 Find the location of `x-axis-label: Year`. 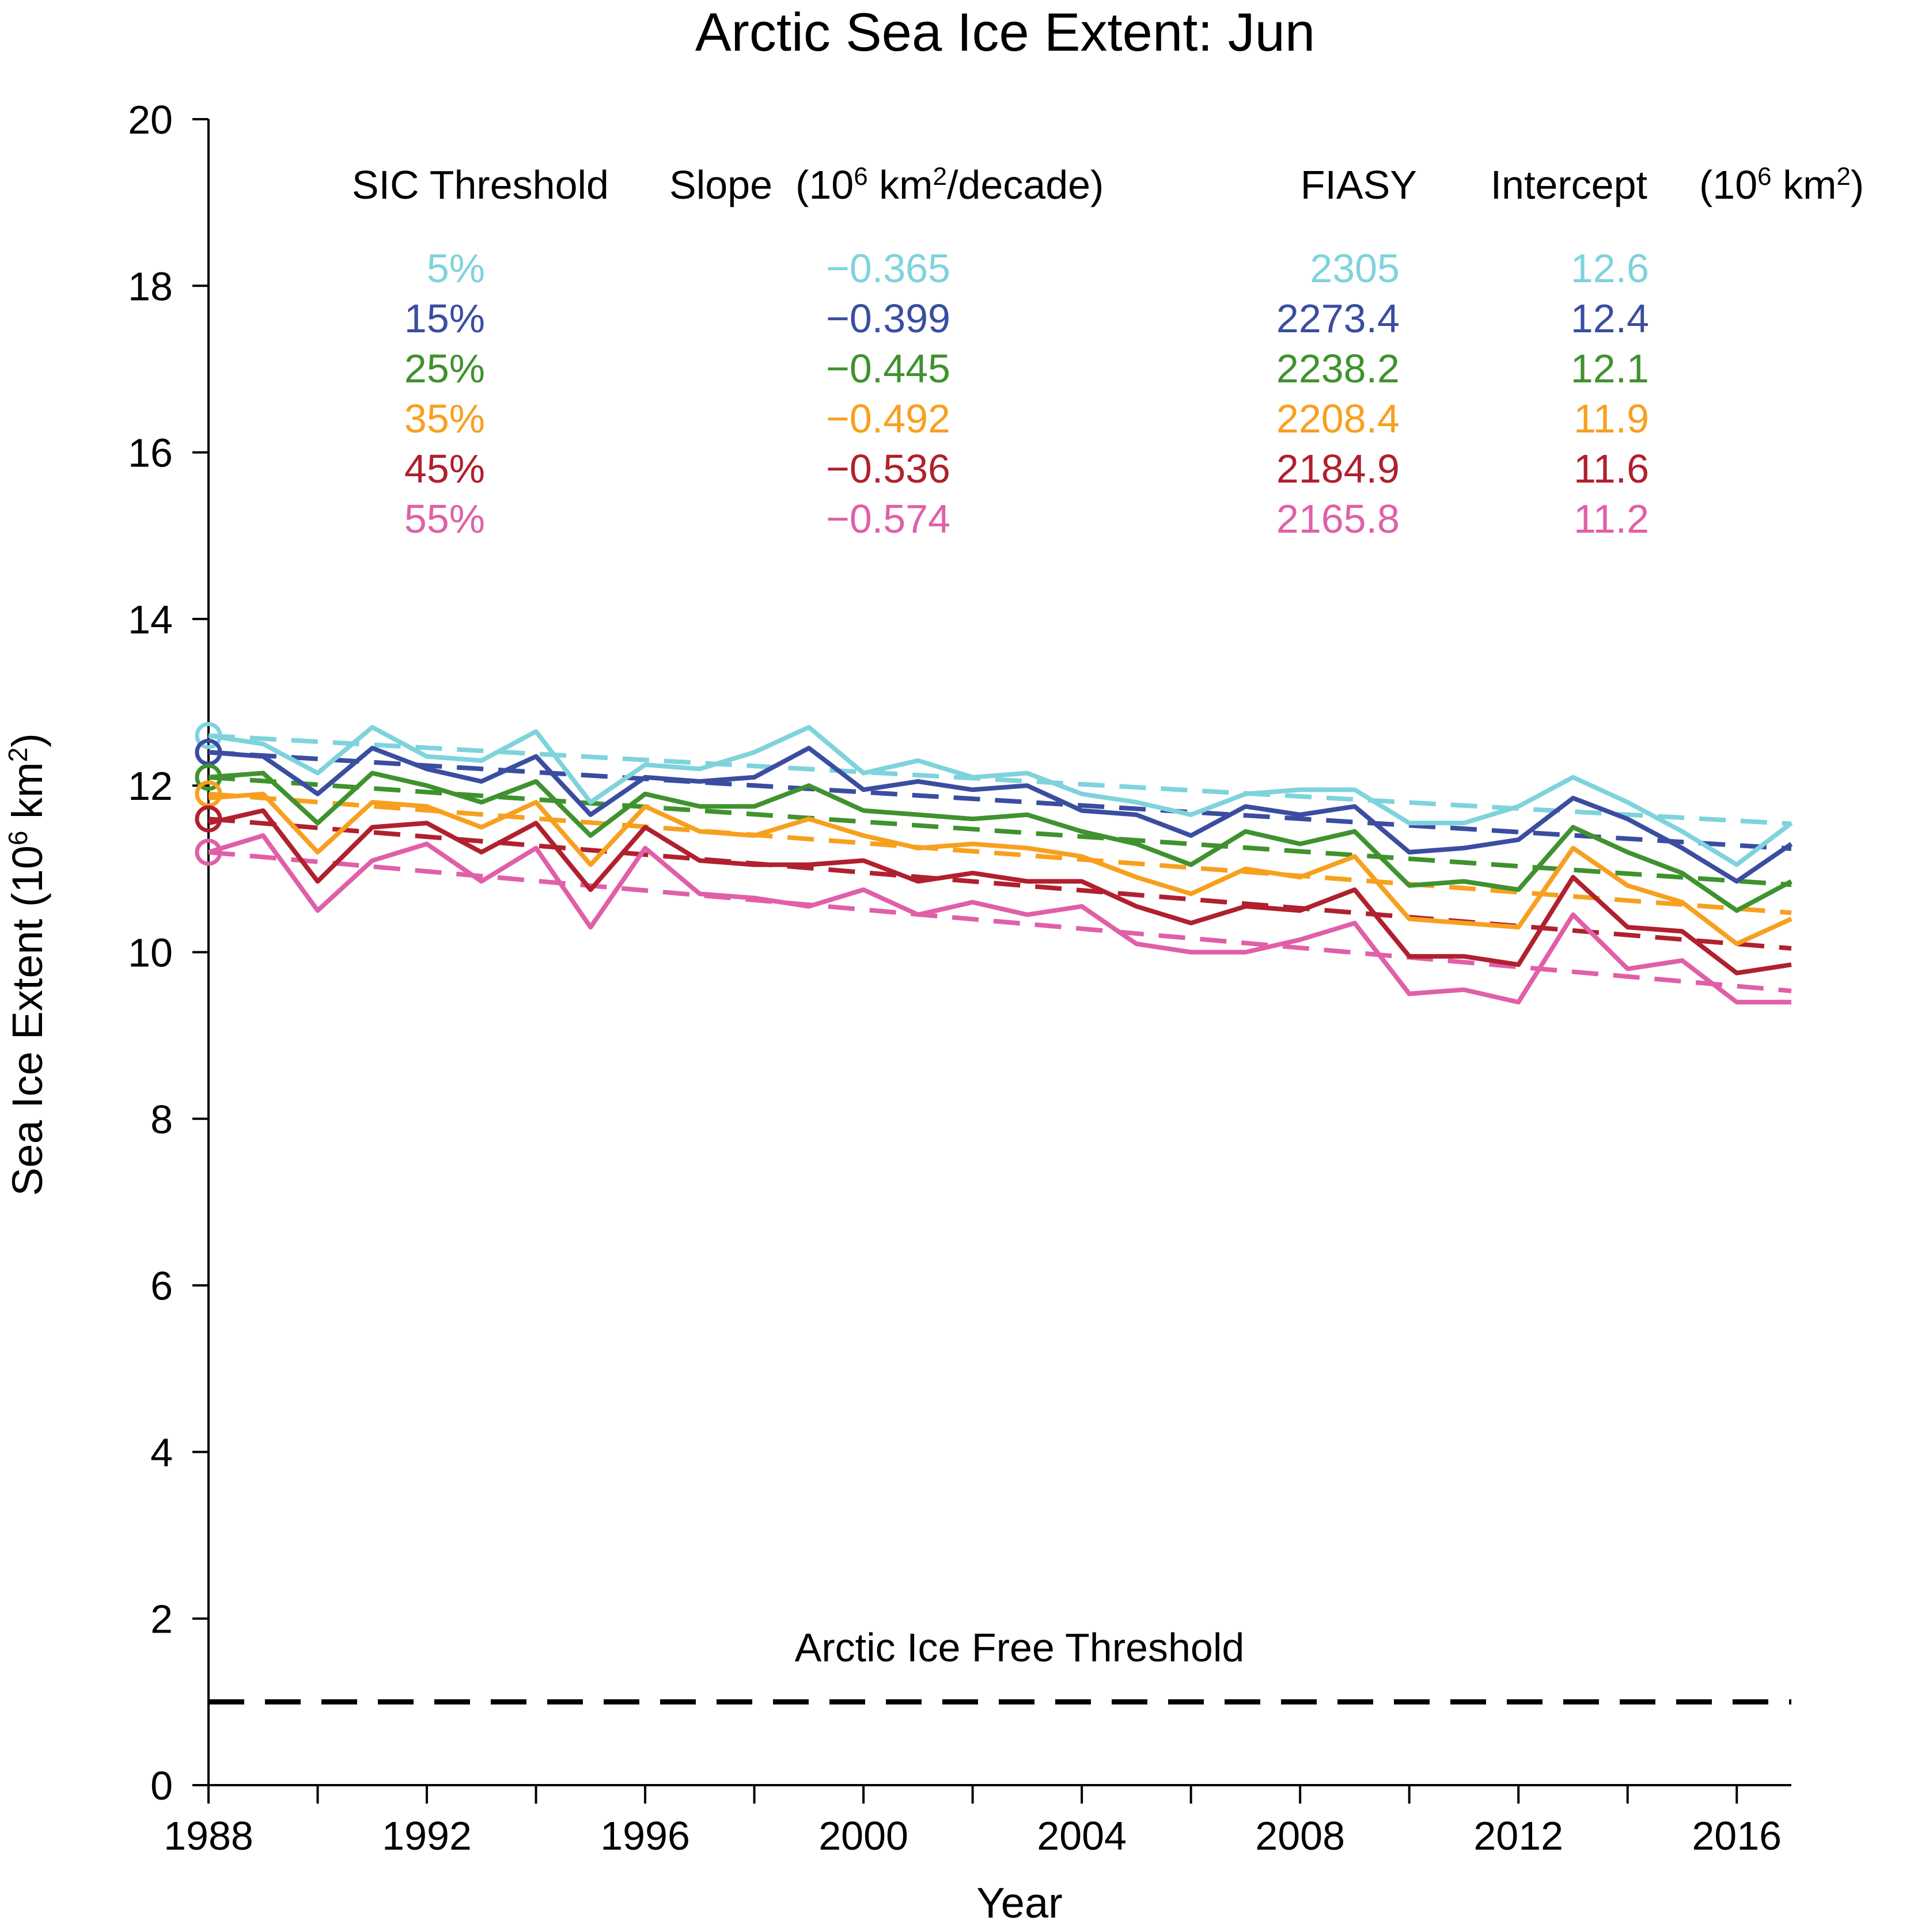

x-axis-label: Year is located at coordinates (1019, 1903).